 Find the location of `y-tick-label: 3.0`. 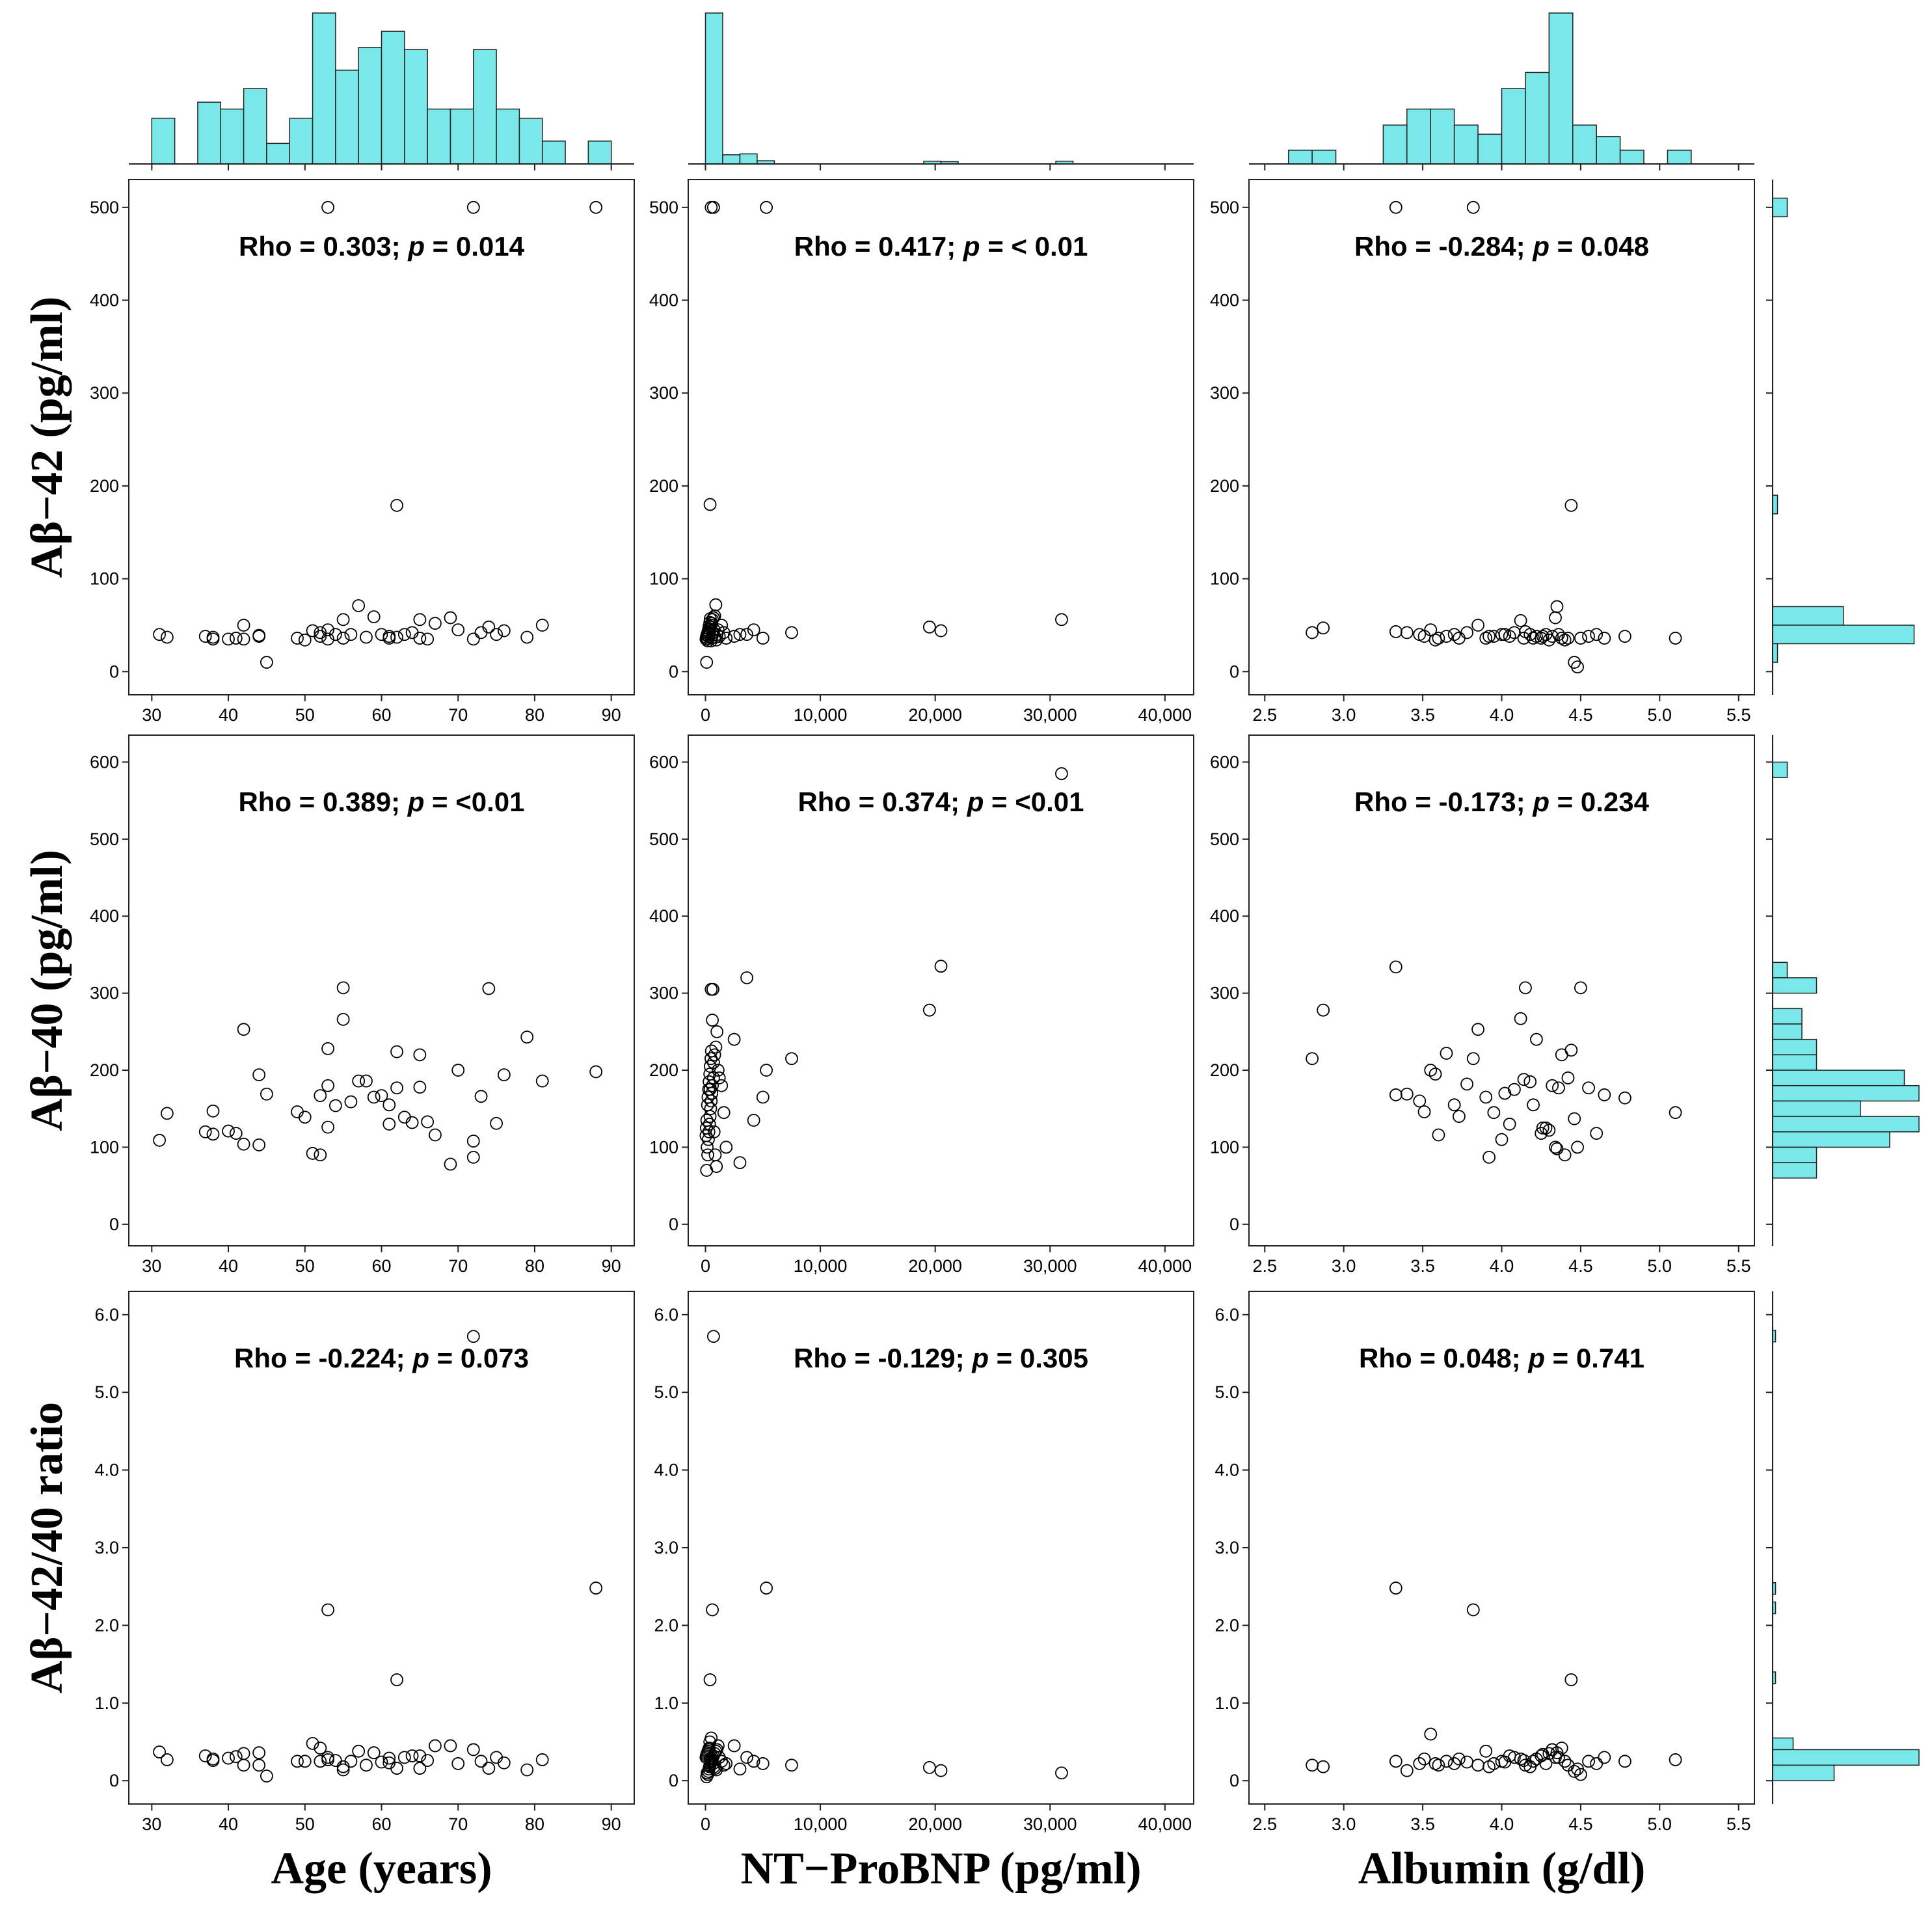

y-tick-label: 3.0 is located at coordinates (106, 1547).